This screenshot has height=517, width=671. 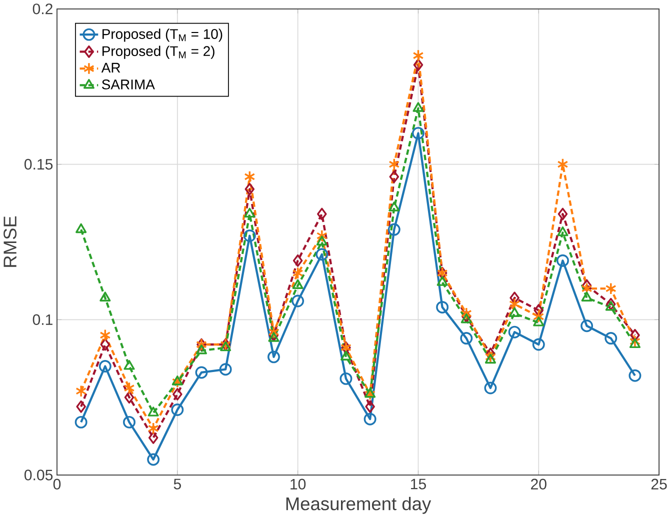 I want to click on x-tick-label: 5, so click(x=177, y=484).